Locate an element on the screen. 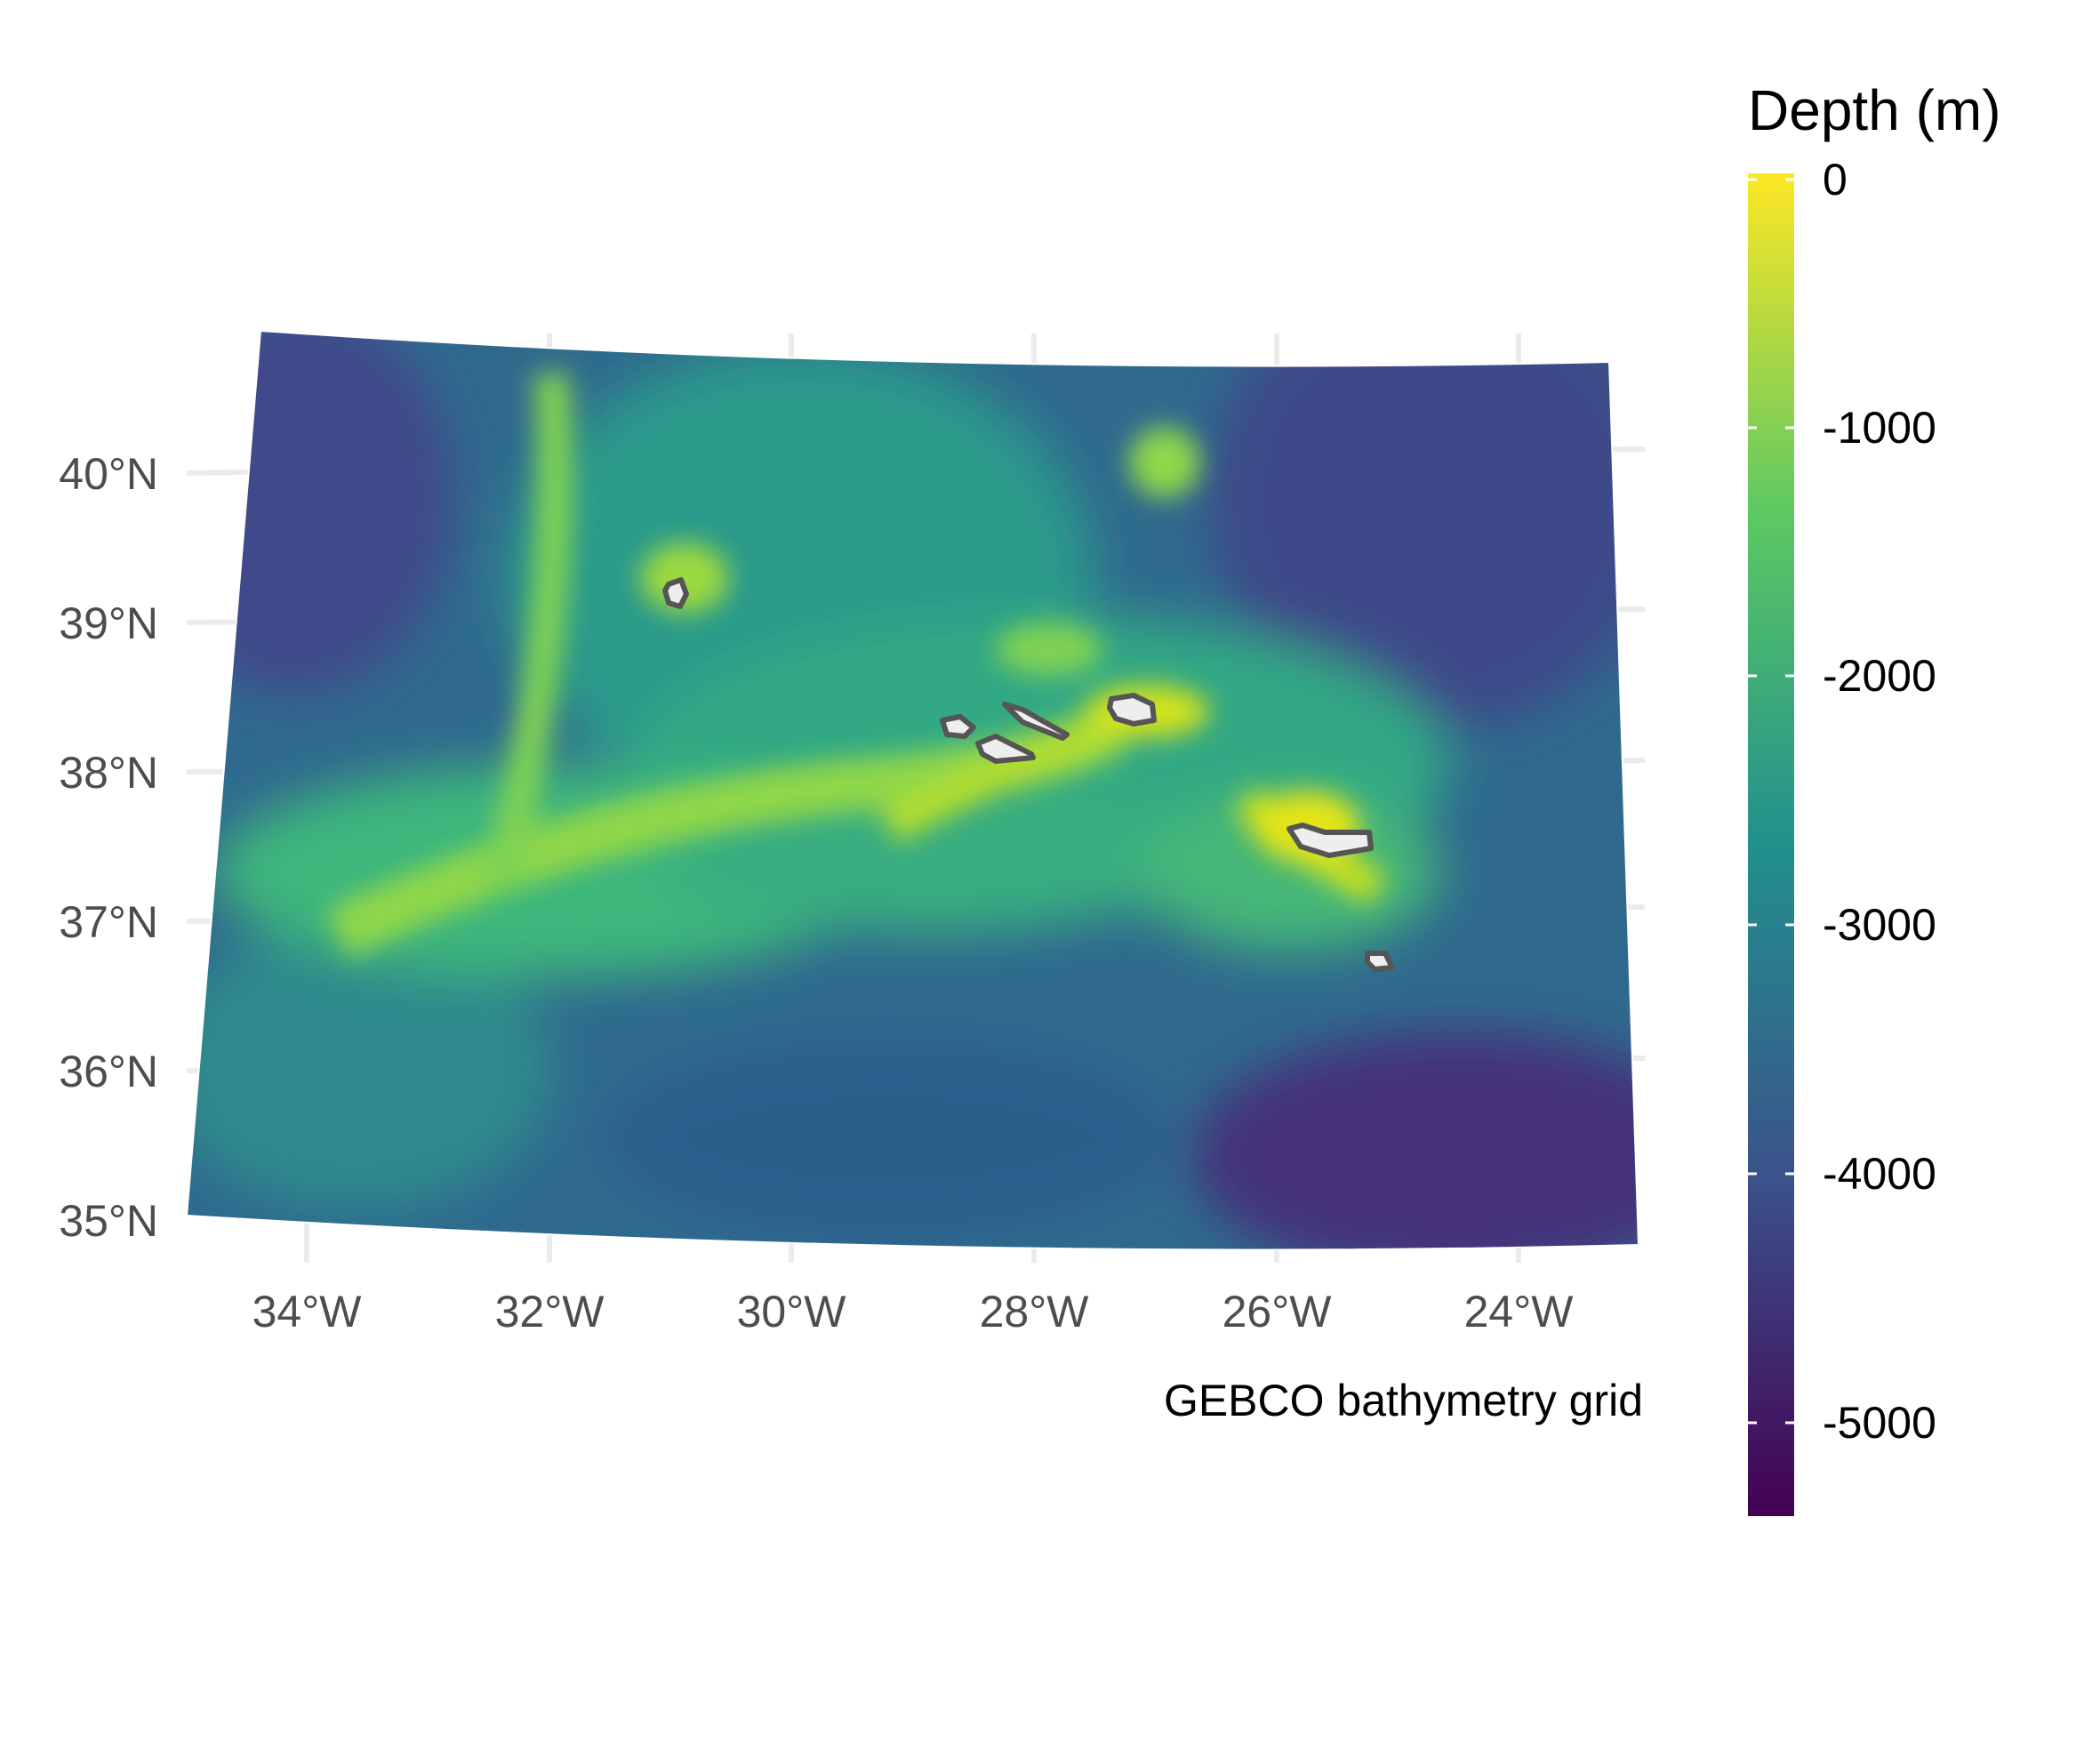 The width and height of the screenshot is (2100, 1750). longitude-axis: 34°W 32°W 30°W 28°W 26°W 24°W is located at coordinates (913, 1312).